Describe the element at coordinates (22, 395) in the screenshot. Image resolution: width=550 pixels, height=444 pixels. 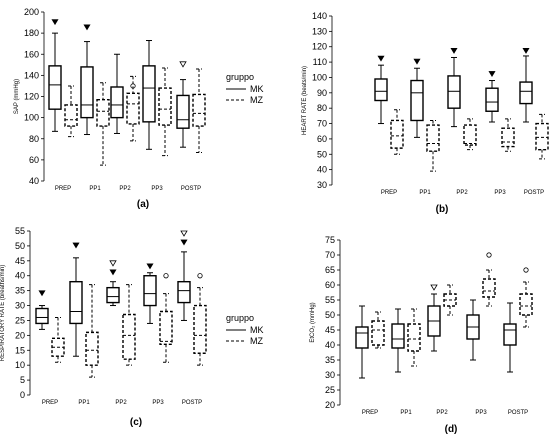
I see `y-tick-label: 0` at that location.